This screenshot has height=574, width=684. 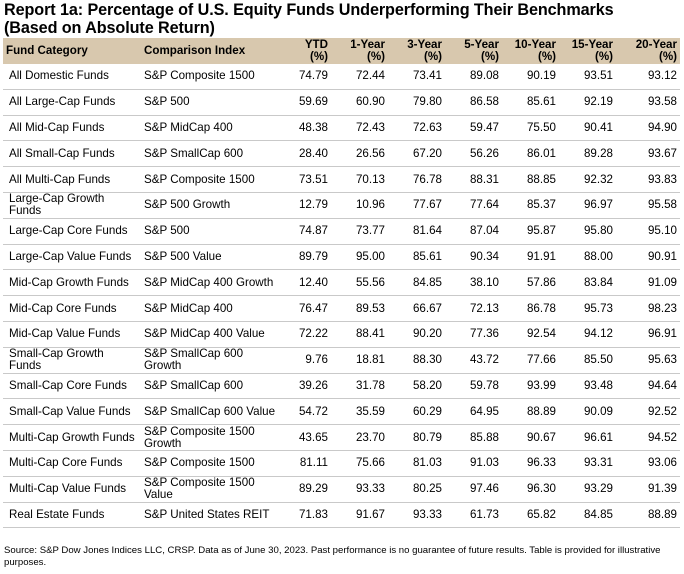 I want to click on ytd-value-cell: 43.65, so click(x=306, y=437).